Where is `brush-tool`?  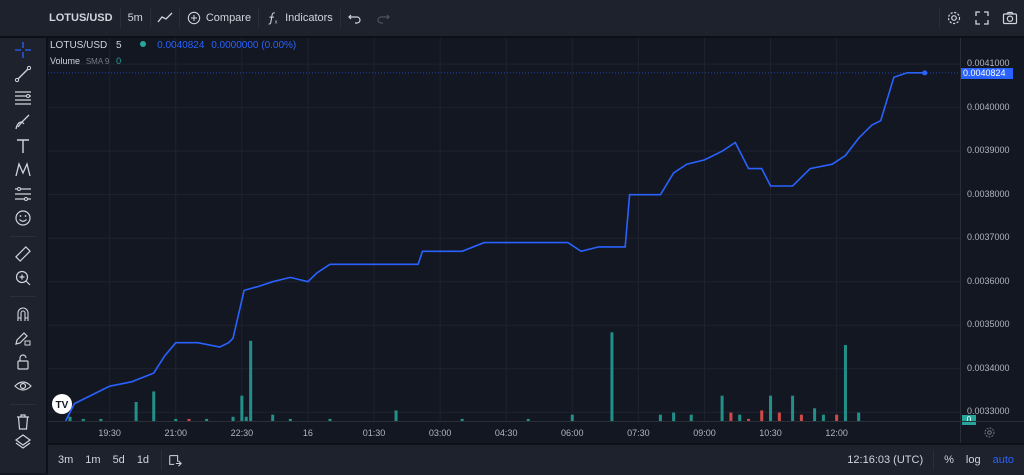 brush-tool is located at coordinates (23, 122).